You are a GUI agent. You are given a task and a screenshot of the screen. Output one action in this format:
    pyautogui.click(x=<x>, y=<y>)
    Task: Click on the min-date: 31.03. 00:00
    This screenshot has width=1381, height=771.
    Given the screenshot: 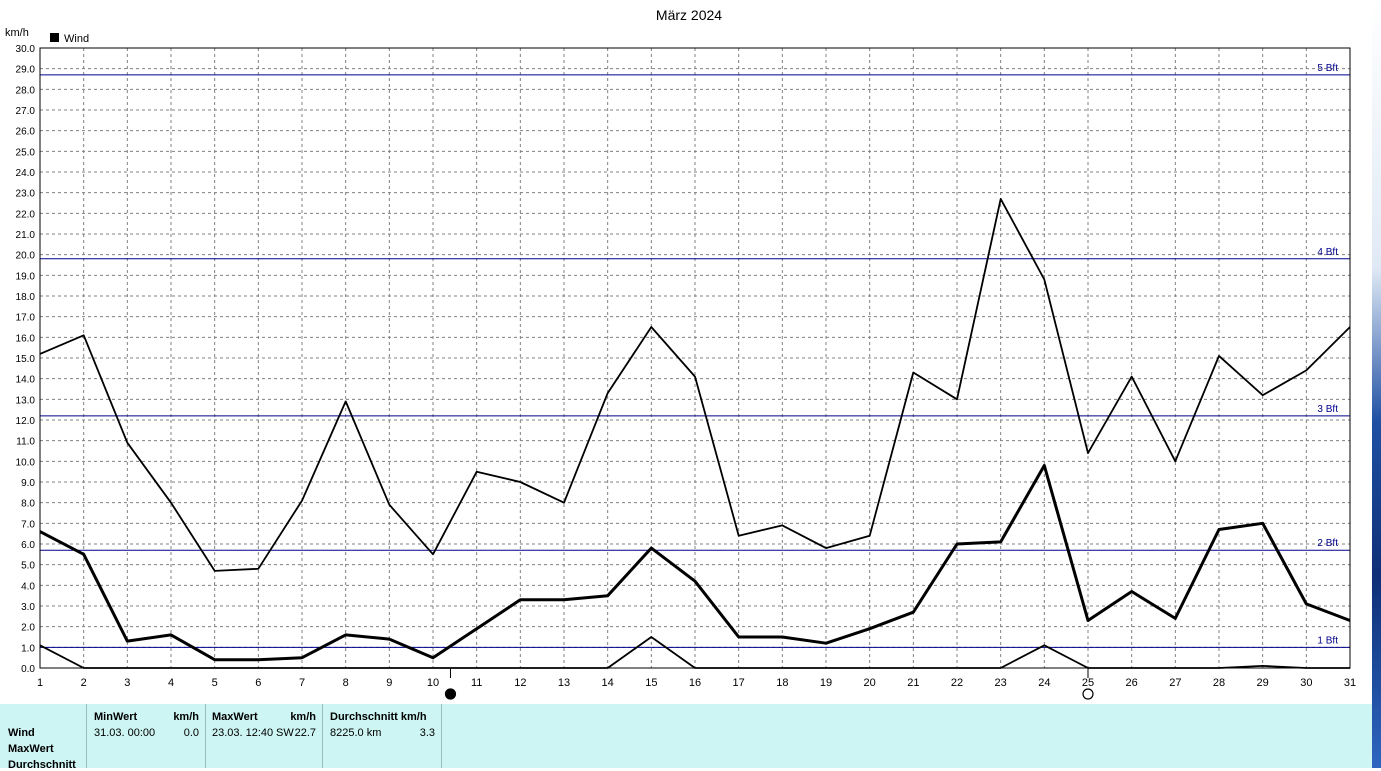 What is the action you would take?
    pyautogui.click(x=125, y=733)
    